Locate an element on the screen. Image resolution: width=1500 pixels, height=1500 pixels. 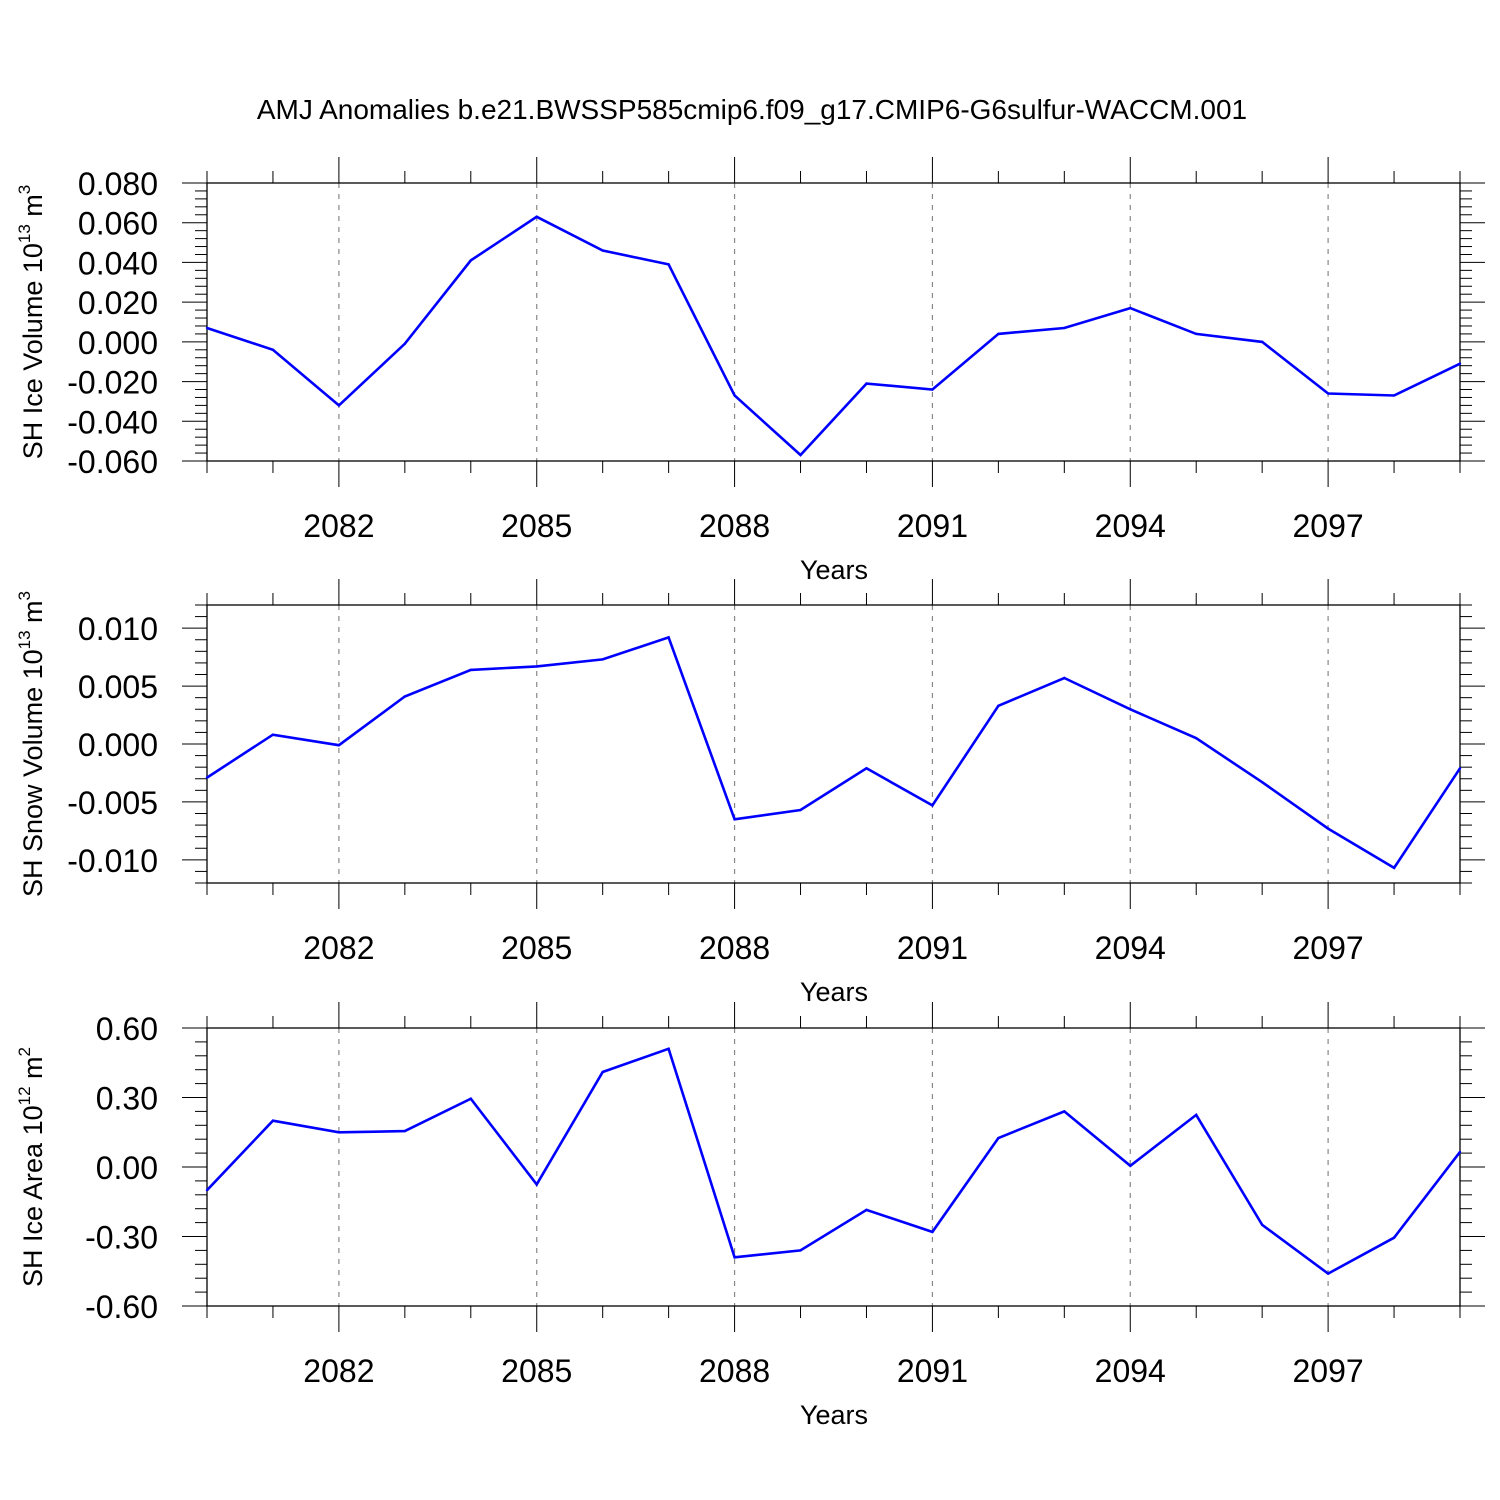
y-tick-label: 0.00 is located at coordinates (127, 1168).